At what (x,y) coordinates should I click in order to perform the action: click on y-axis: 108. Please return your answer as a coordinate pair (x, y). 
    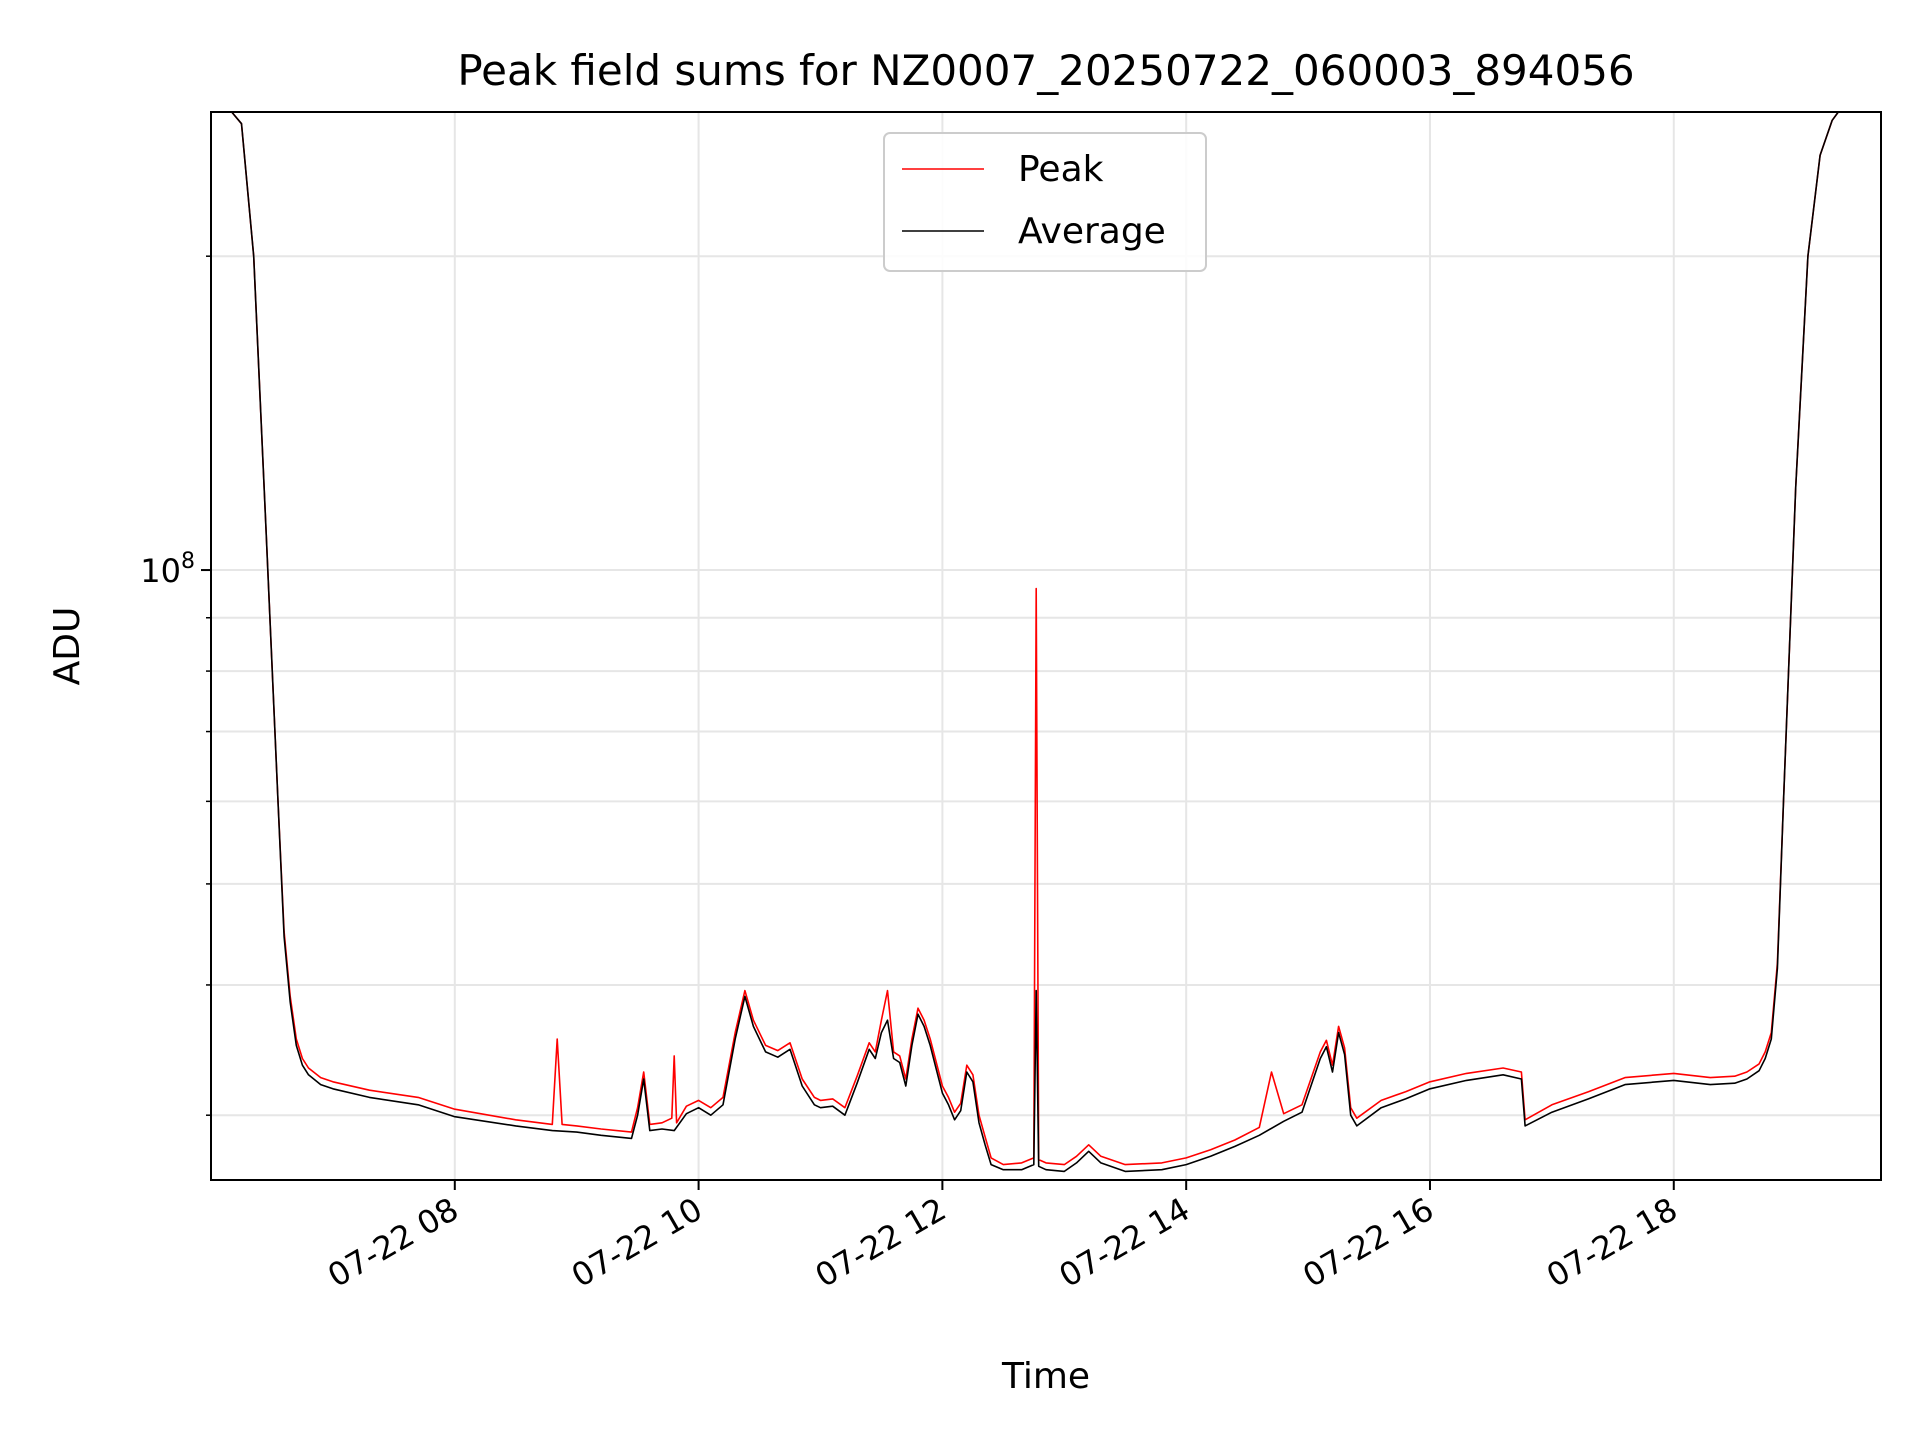
    Looking at the image, I should click on (175, 685).